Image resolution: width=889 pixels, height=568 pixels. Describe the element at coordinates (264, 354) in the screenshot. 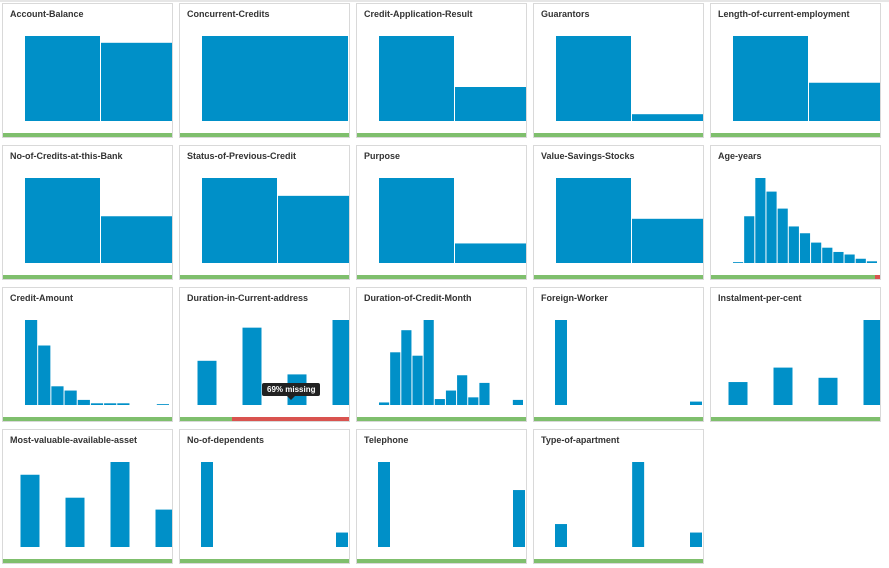

I see `chart-card-duration-in-current-address: Duration-in-Current-address 69% missing` at that location.